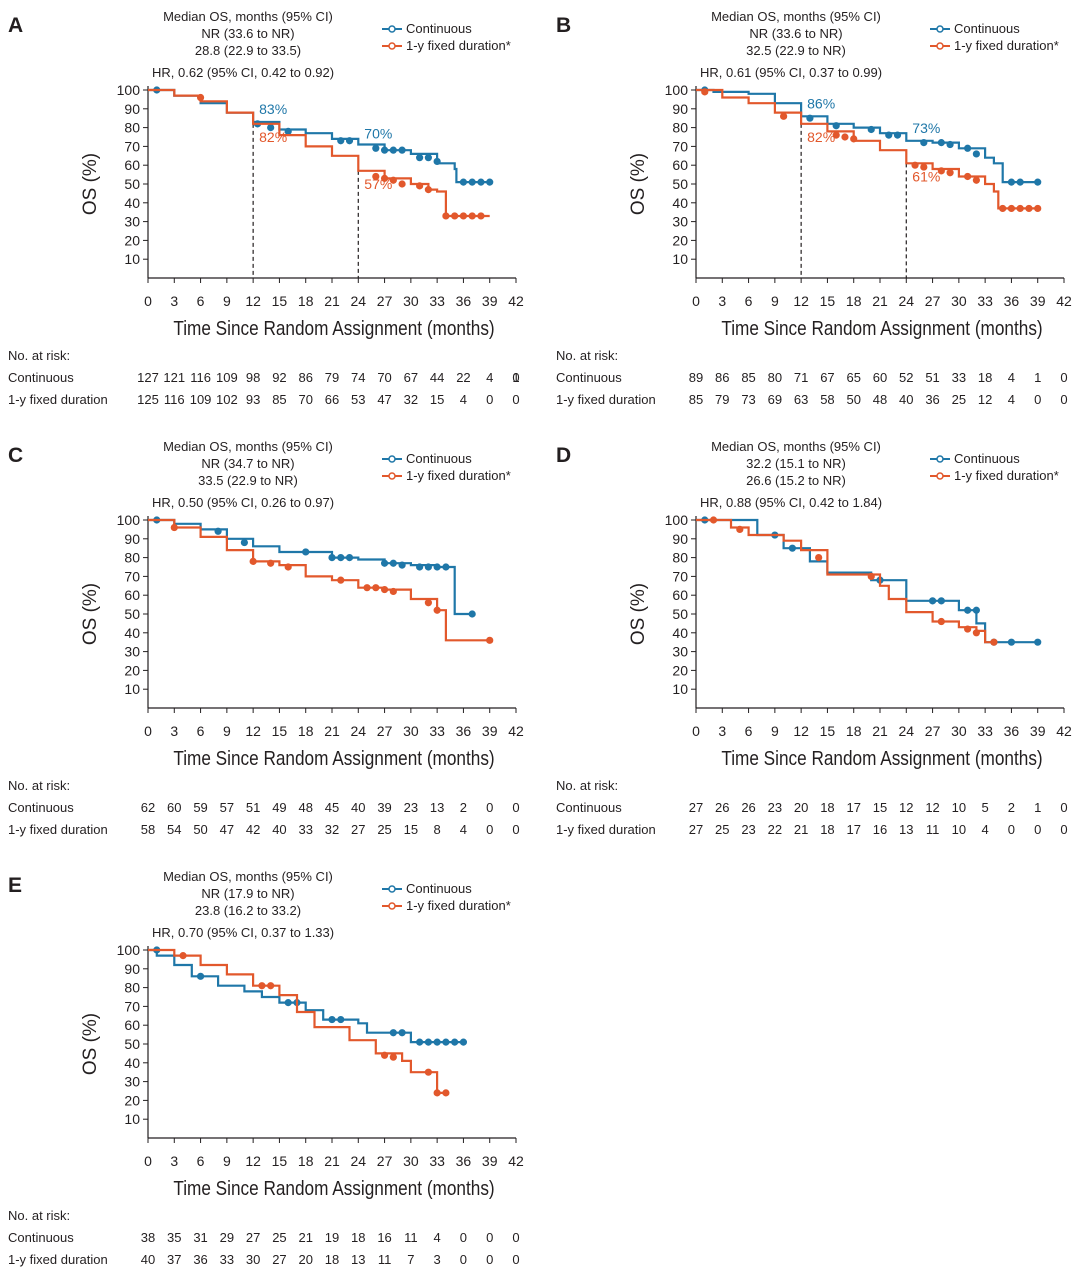 The height and width of the screenshot is (1272, 1080). Describe the element at coordinates (775, 399) in the screenshot. I see `risk-value: 69` at that location.